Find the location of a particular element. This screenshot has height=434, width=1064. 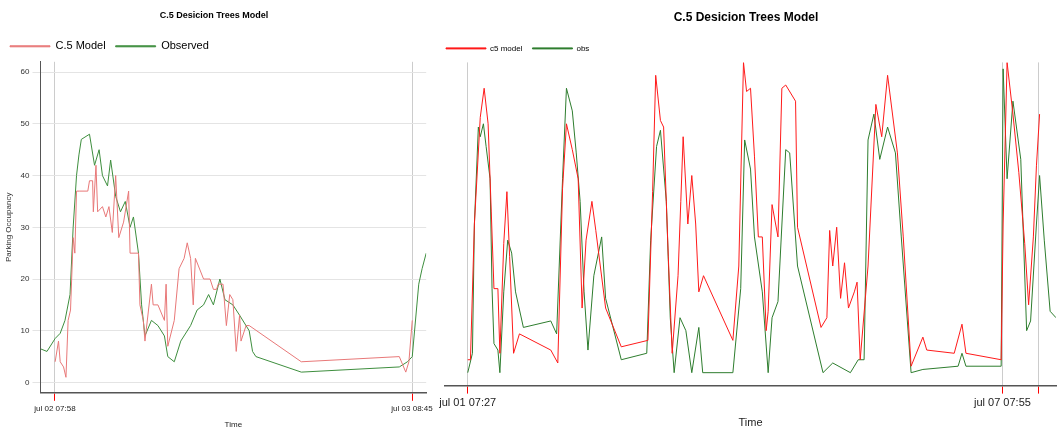

y-tick-label: 10 is located at coordinates (25, 330).